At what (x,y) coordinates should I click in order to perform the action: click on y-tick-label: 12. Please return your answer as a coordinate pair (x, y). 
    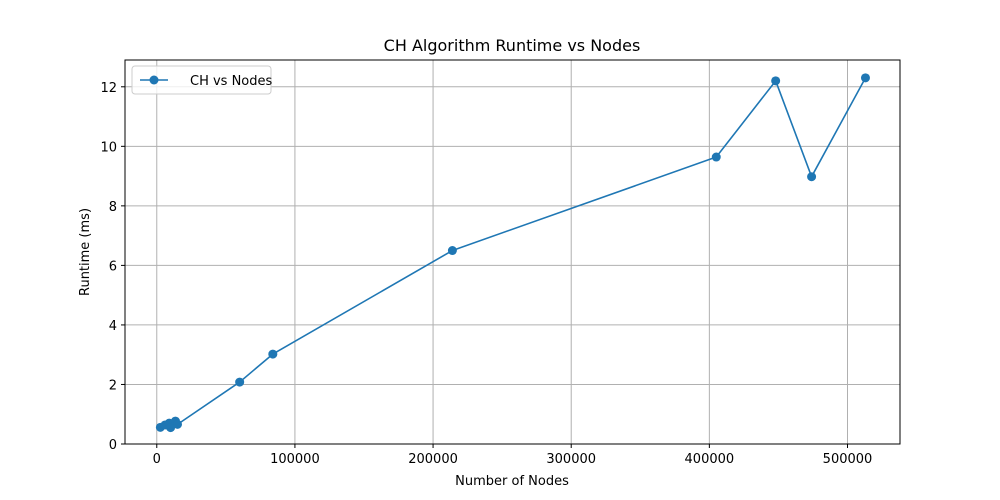
    Looking at the image, I should click on (108, 88).